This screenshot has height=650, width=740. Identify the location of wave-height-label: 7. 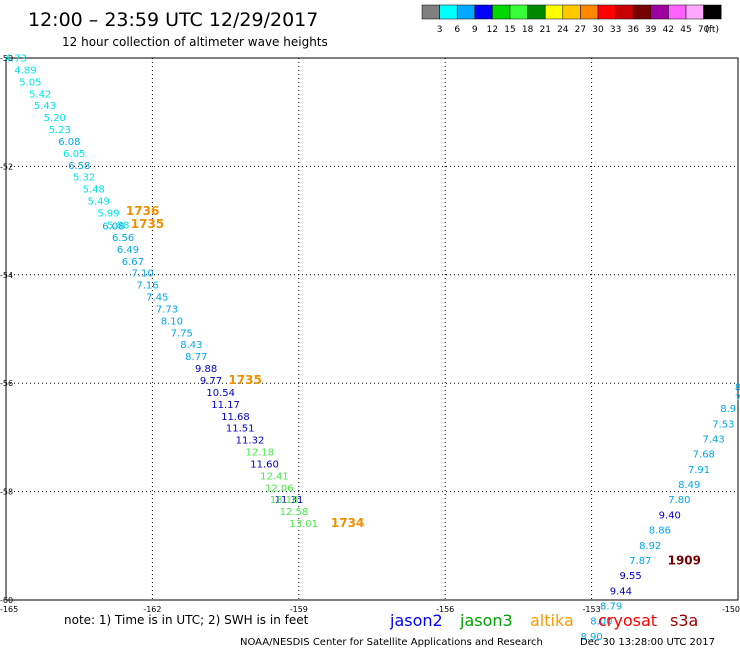
(737, 398).